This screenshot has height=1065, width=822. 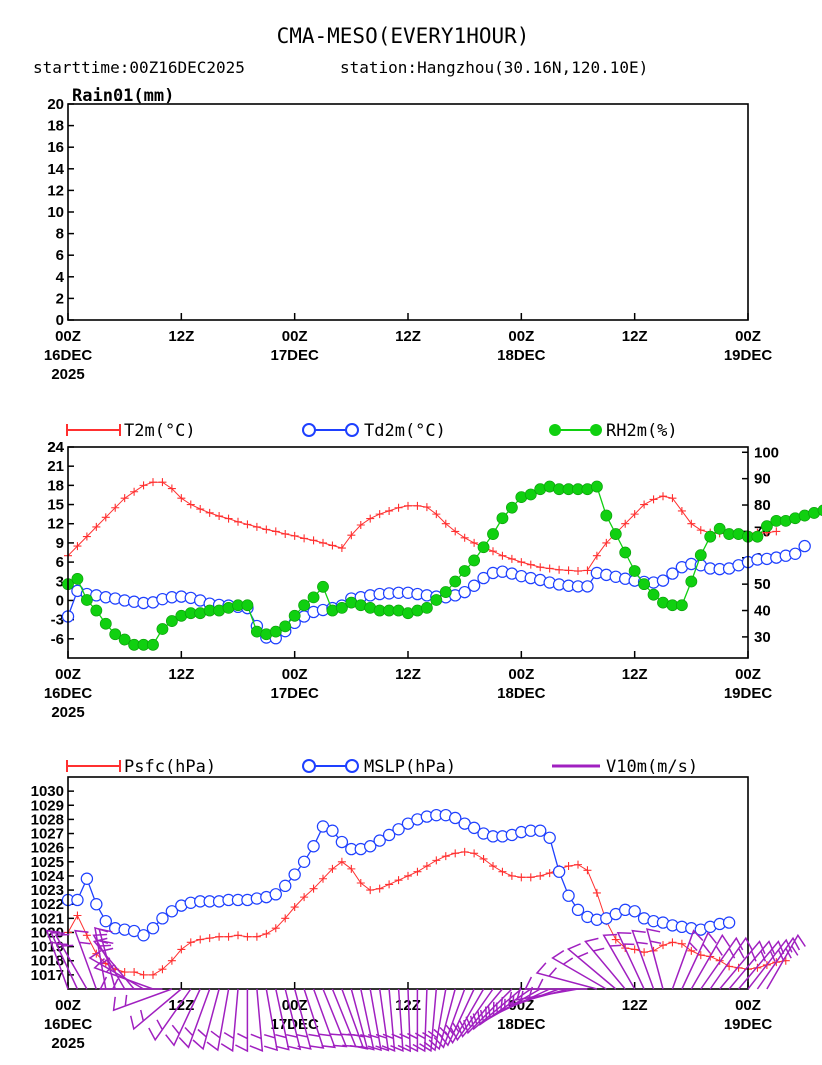 I want to click on humidity-y-tick-label: 100, so click(x=766, y=452).